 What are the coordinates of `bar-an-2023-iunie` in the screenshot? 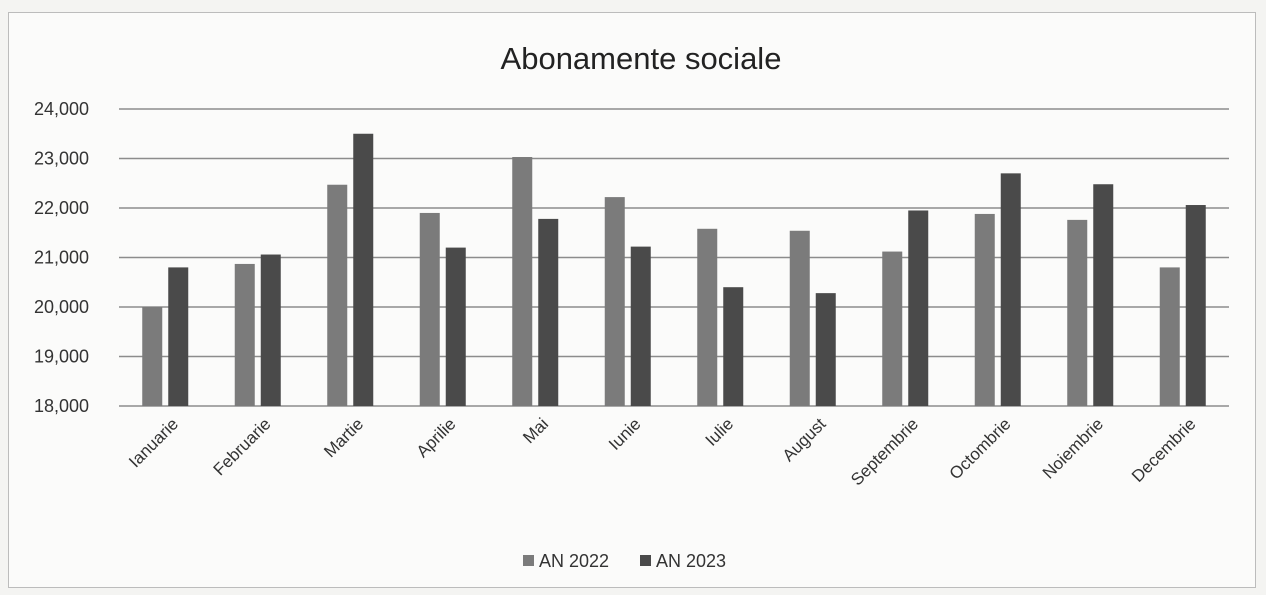 It's located at (640, 326).